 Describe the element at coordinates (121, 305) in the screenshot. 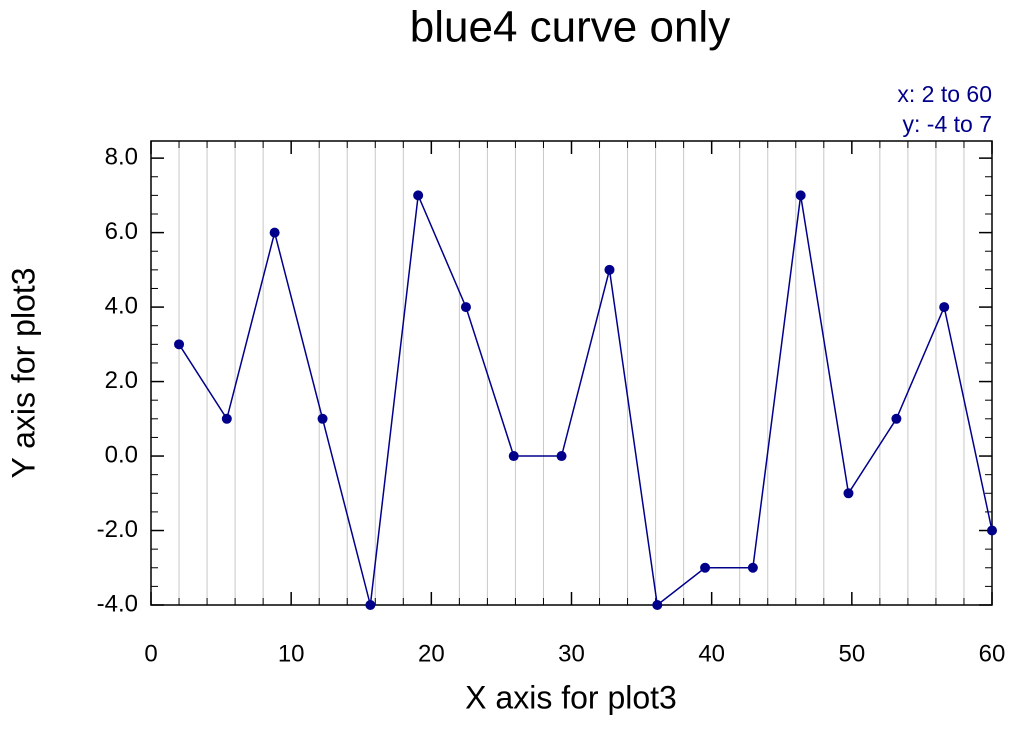

I see `y-tick-label: 4.0` at that location.